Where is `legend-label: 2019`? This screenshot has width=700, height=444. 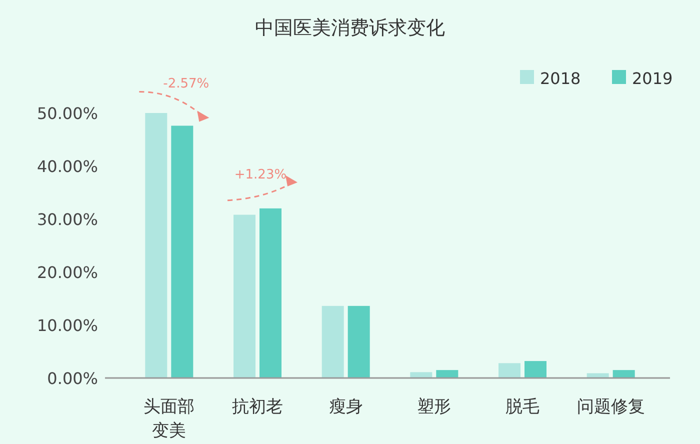
legend-label: 2019 is located at coordinates (652, 78).